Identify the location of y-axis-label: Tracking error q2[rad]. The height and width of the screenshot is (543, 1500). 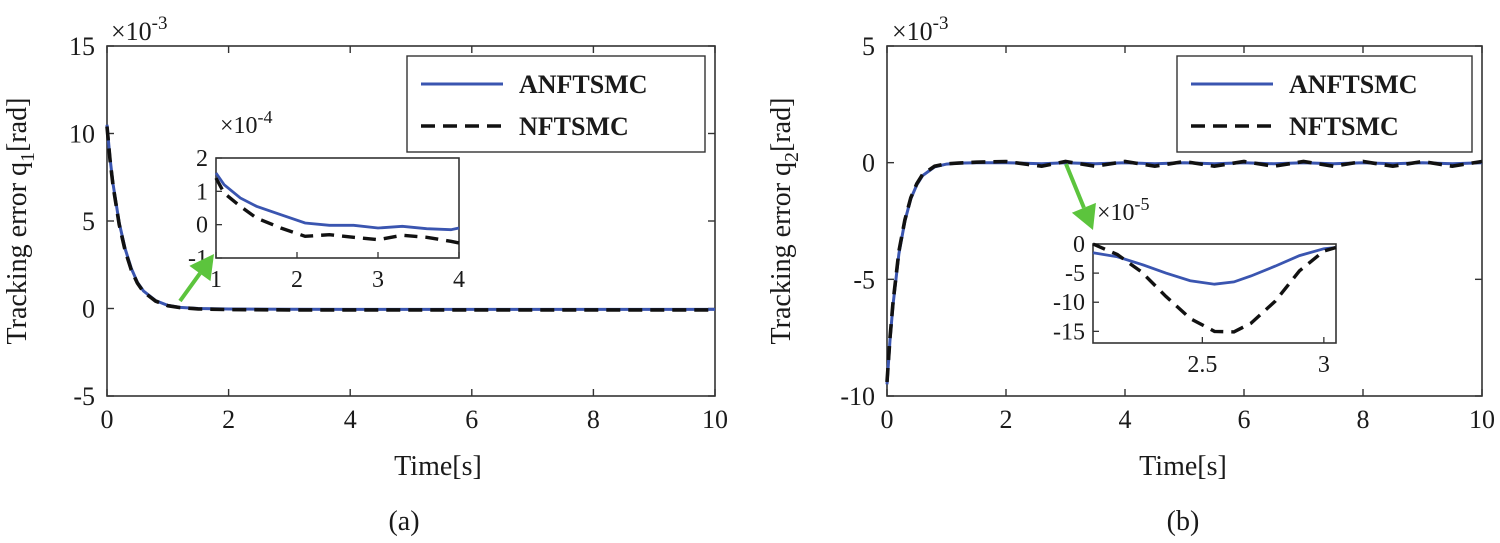
(784, 221).